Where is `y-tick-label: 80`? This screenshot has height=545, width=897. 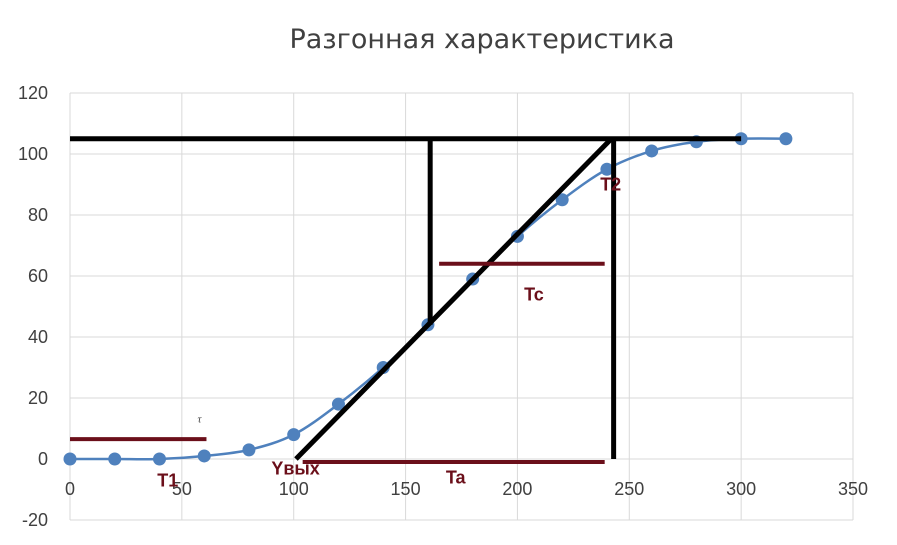
y-tick-label: 80 is located at coordinates (38, 215).